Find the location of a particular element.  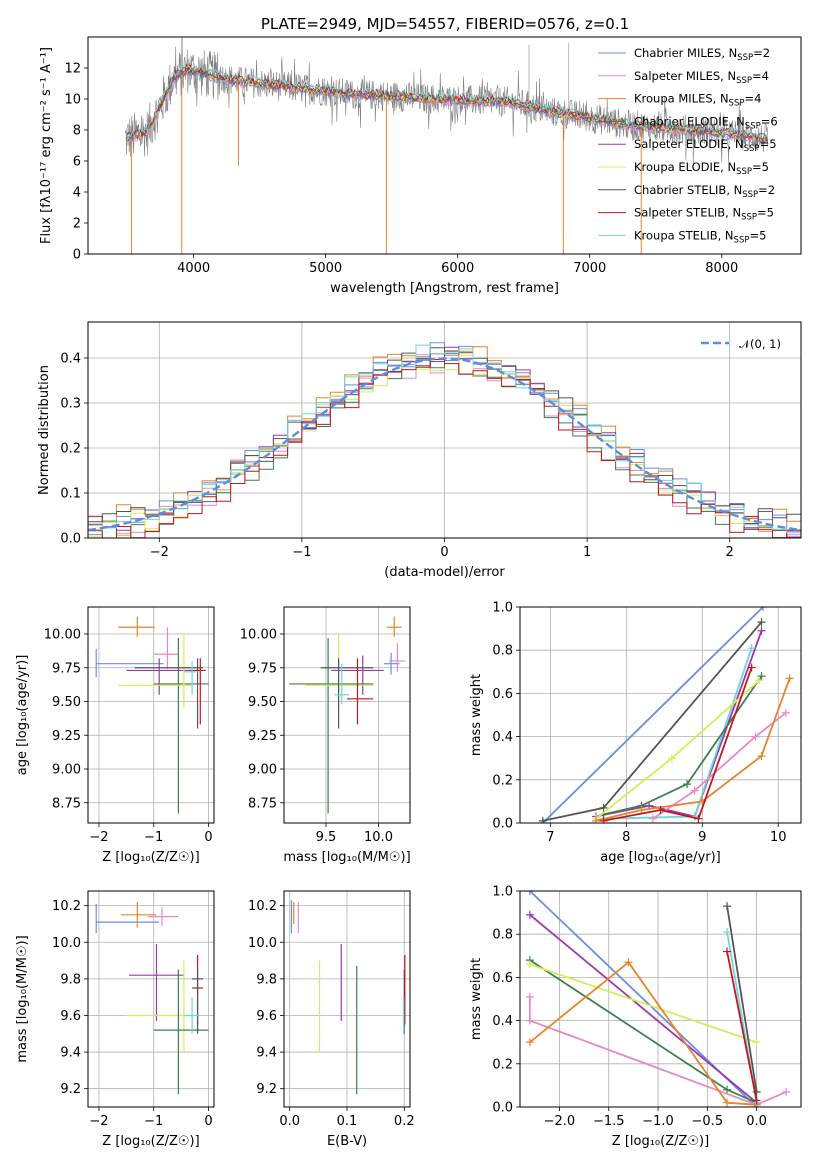

y-tick-label: 9.25 is located at coordinates (262, 736).